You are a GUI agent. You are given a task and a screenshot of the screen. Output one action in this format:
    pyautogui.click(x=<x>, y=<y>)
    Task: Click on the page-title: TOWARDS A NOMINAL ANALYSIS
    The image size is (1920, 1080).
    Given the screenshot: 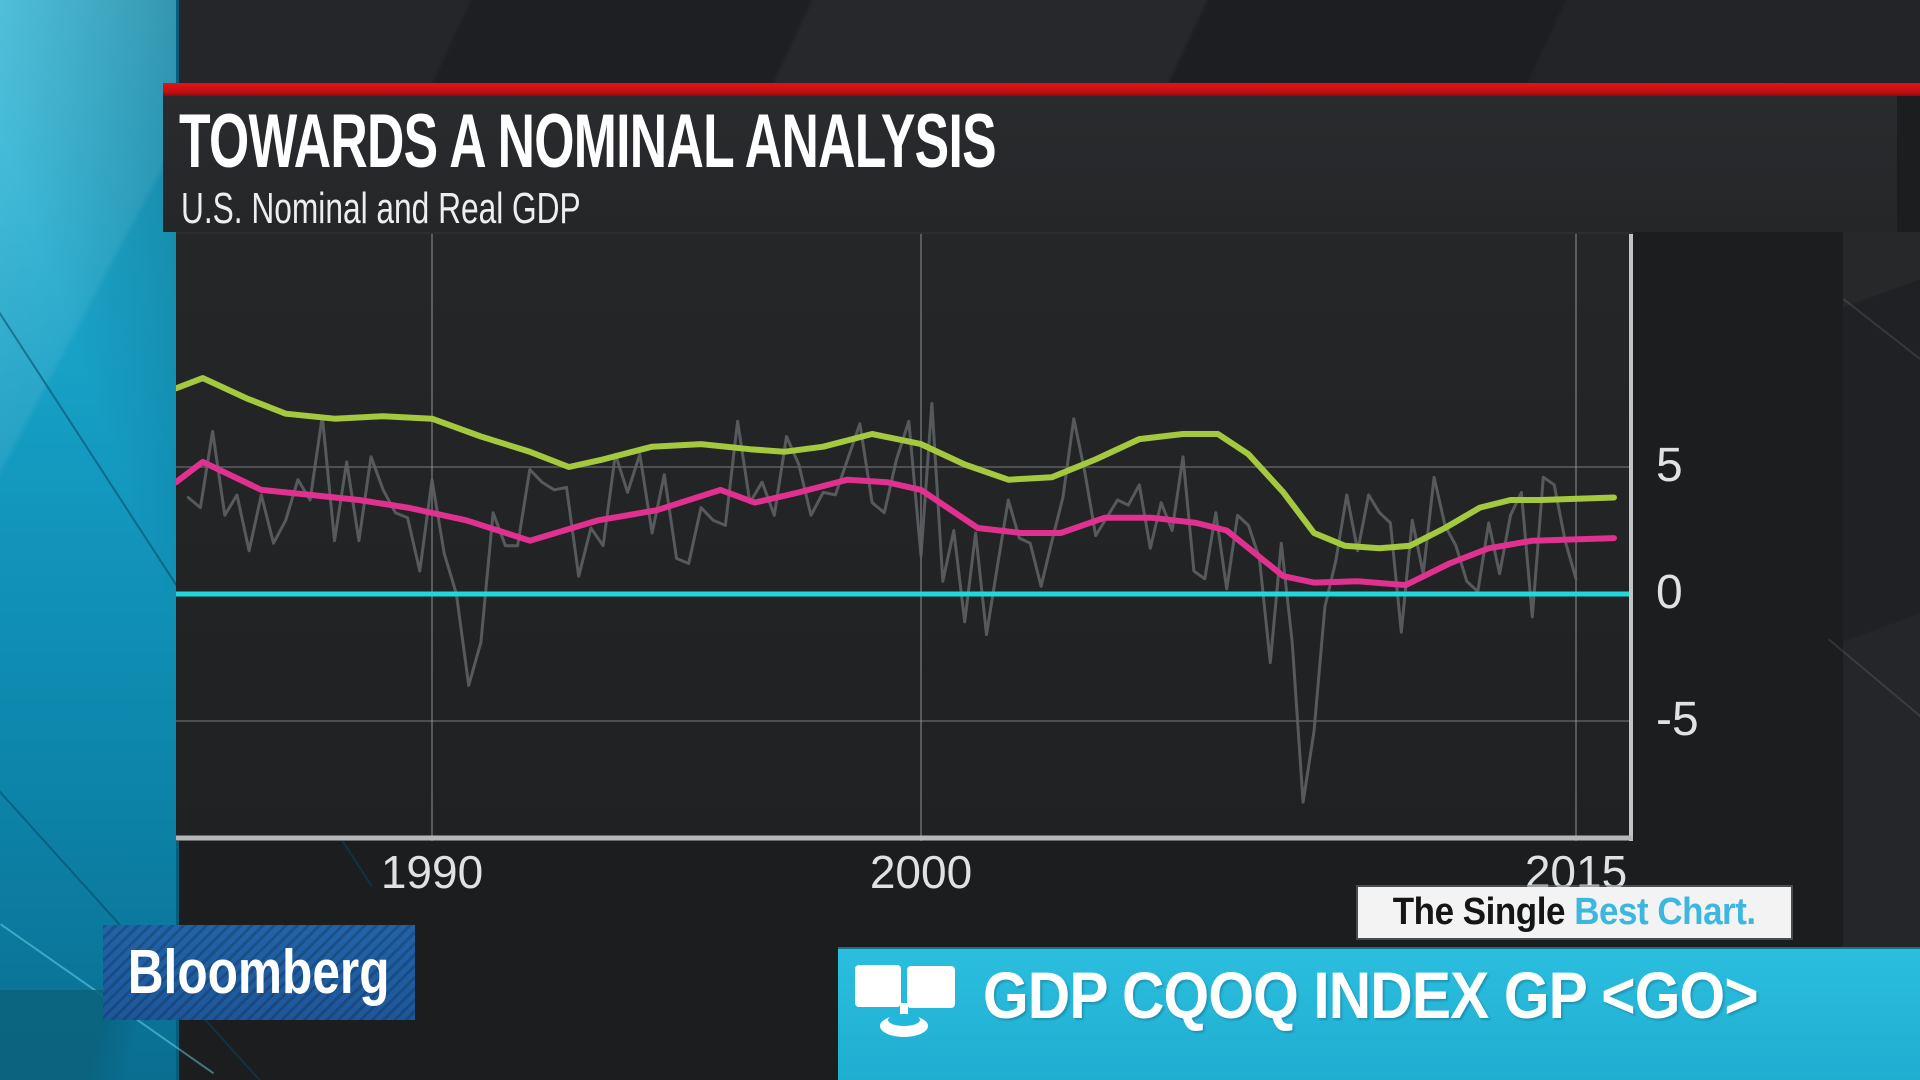 What is the action you would take?
    pyautogui.click(x=588, y=141)
    